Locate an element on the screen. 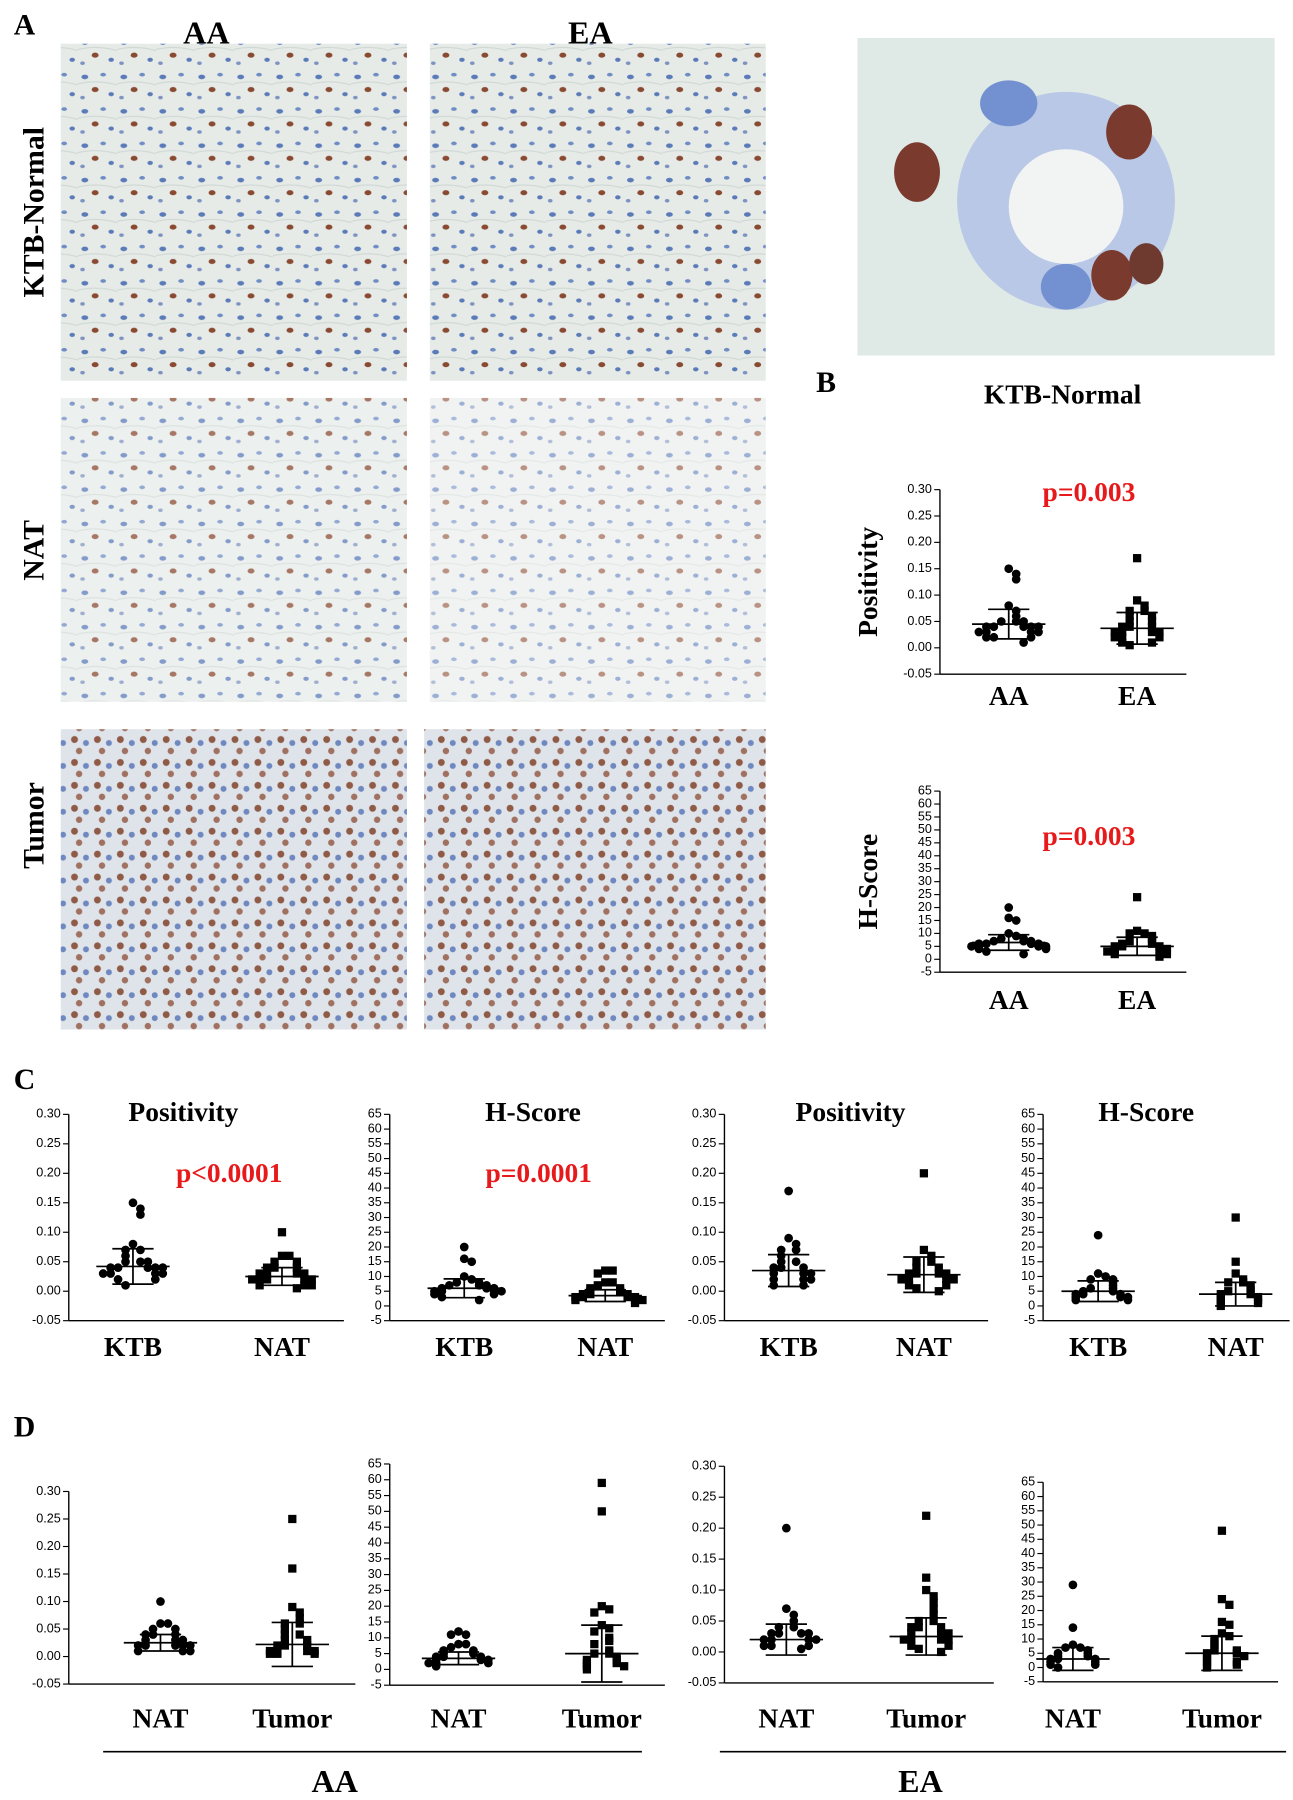  group-label: EA is located at coordinates (920, 1781).